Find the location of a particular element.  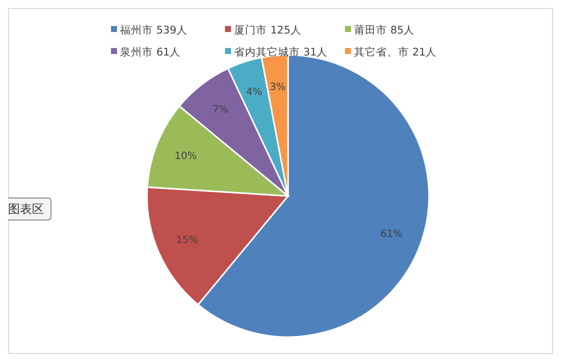

legend-label: 厦门市 125人 is located at coordinates (268, 30).